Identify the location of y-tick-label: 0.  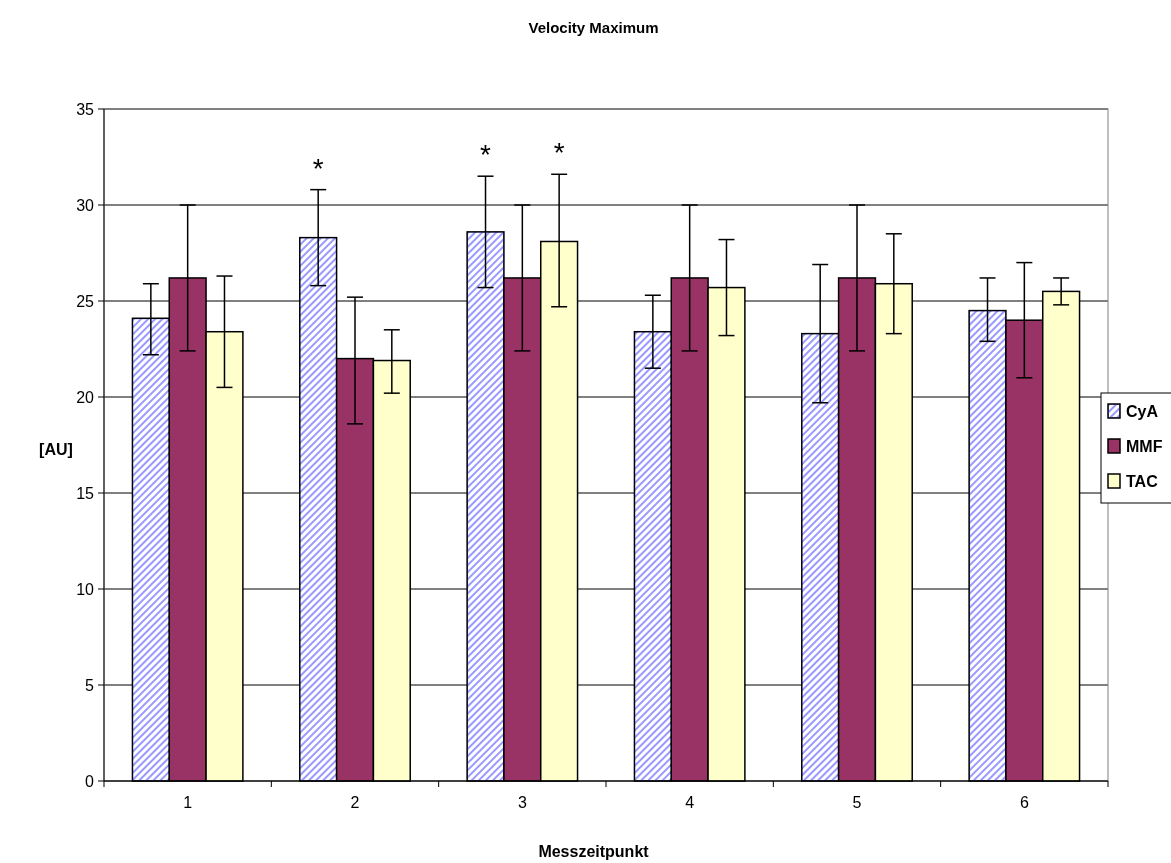
(90, 781).